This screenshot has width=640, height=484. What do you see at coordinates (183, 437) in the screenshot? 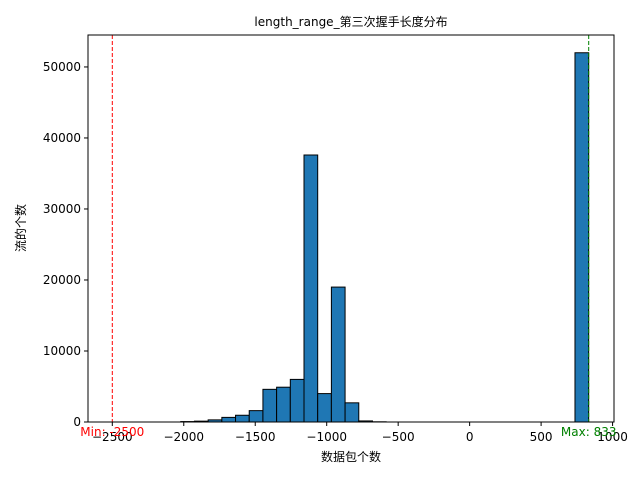
I see `x-tick-label: −2000` at bounding box center [183, 437].